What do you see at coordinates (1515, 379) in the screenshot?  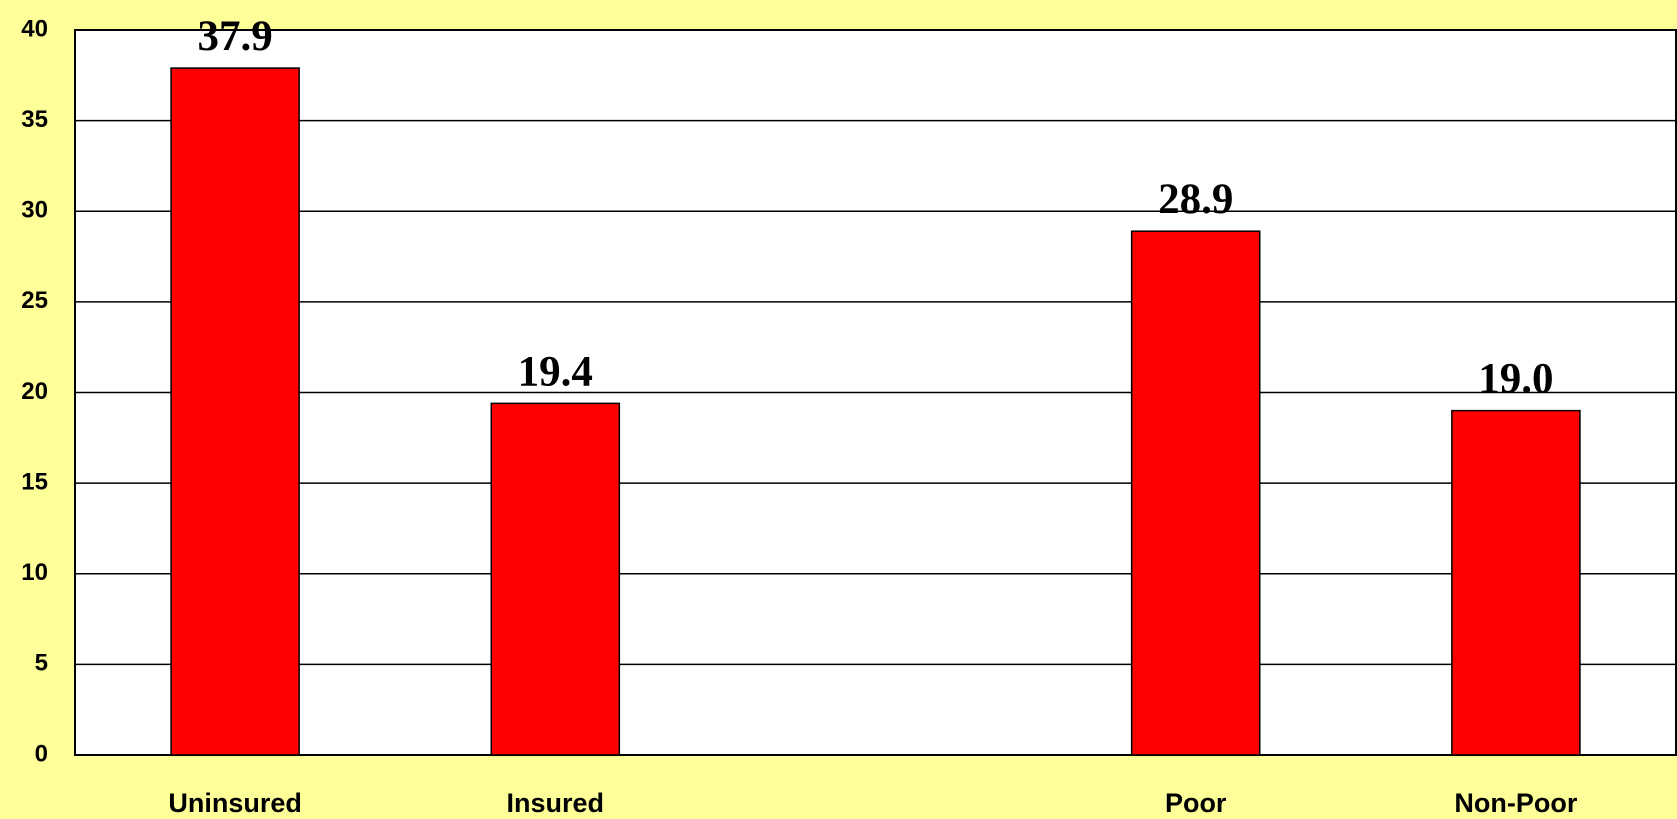 I see `value-label: 19.0` at bounding box center [1515, 379].